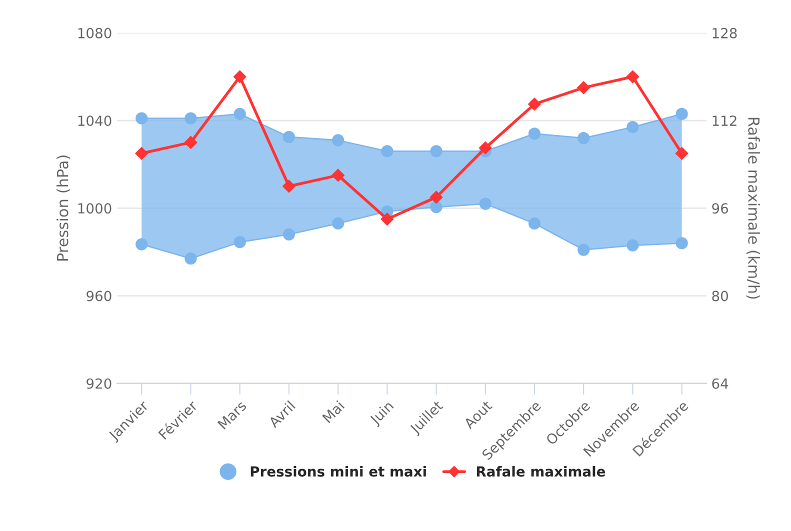 The width and height of the screenshot is (791, 531). I want to click on x-tick-label: Mai, so click(333, 412).